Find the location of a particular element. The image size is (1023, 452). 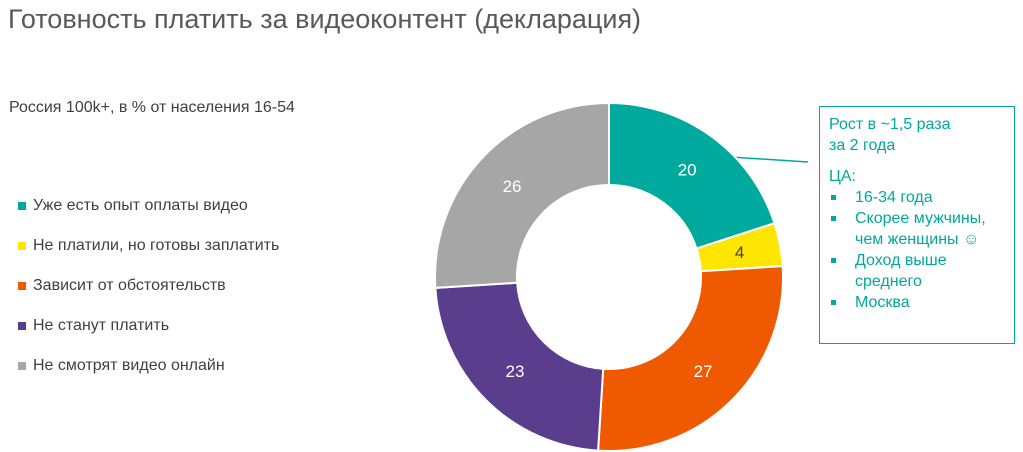

callout-list-item: Доход выше среднего is located at coordinates (917, 271).